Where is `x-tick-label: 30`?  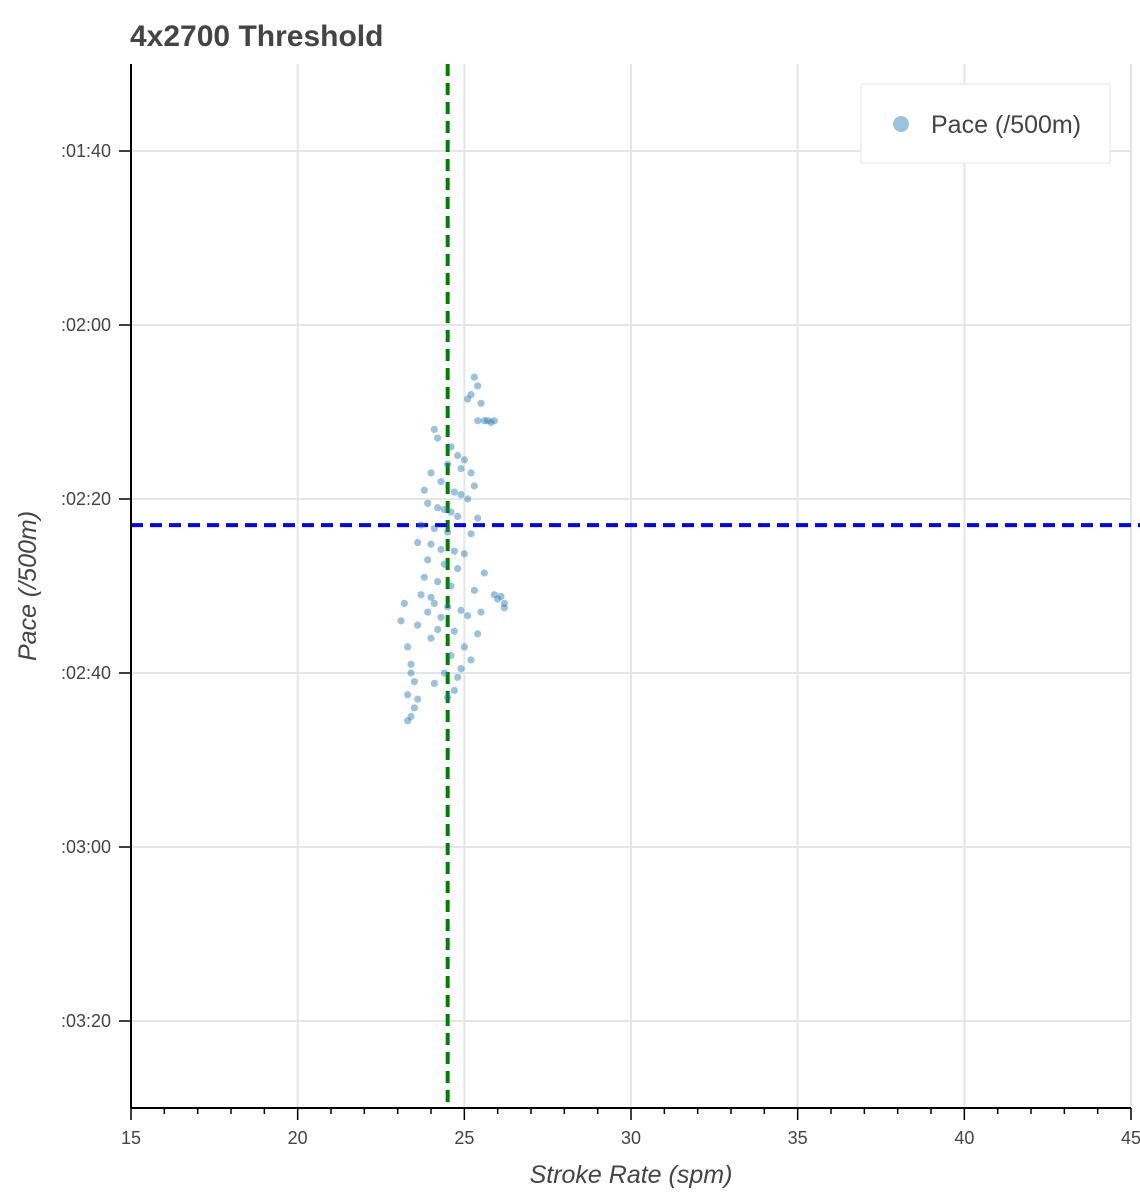
x-tick-label: 30 is located at coordinates (631, 1138).